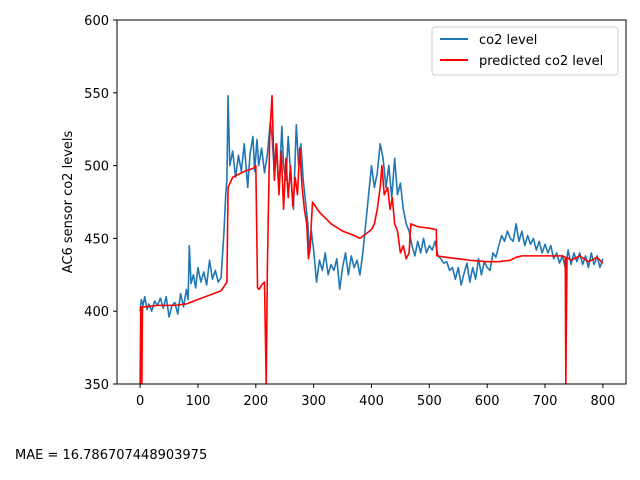  I want to click on x-axis: 0 100 200 300 400 500 600 700 800, so click(375, 396).